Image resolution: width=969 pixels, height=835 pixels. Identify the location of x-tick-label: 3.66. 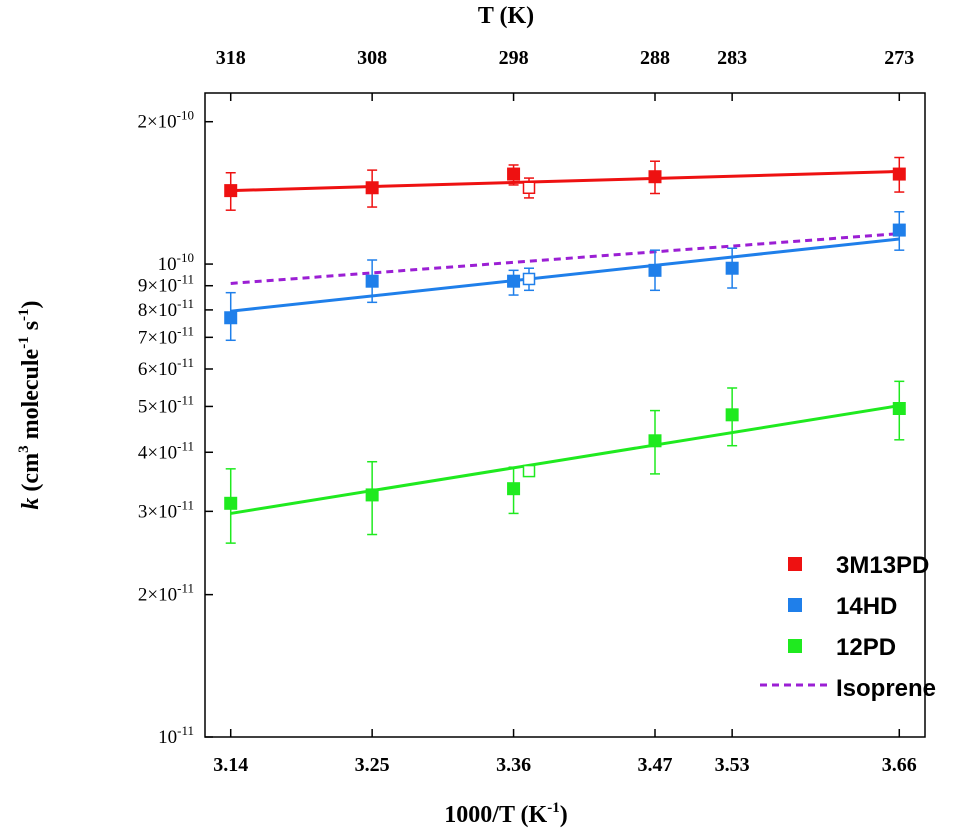
(899, 765).